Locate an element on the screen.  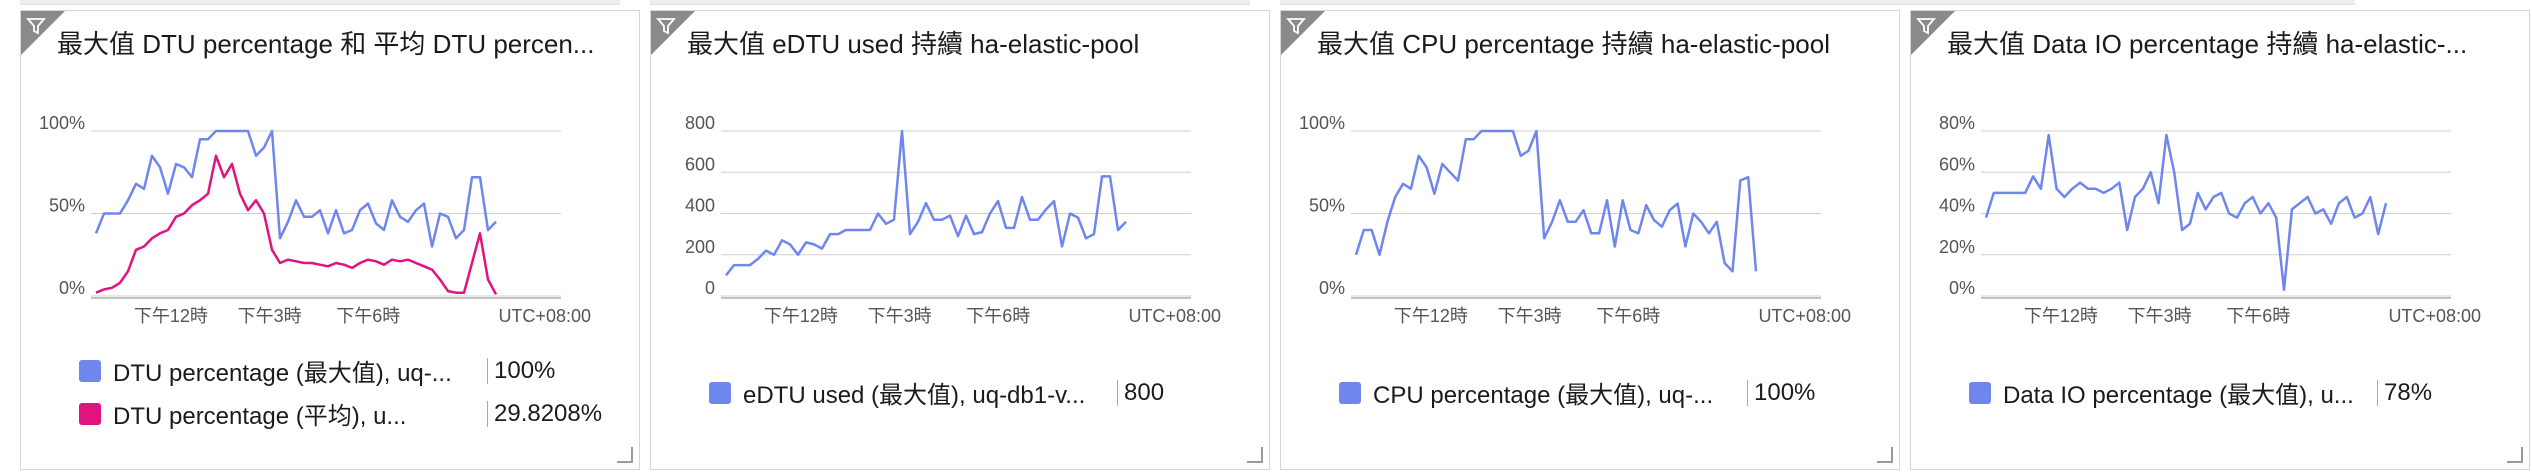
line-chart: 800 600 400 200 0 下午12時 下午3時 下午6時 UTC+08:00 is located at coordinates (961, 216).